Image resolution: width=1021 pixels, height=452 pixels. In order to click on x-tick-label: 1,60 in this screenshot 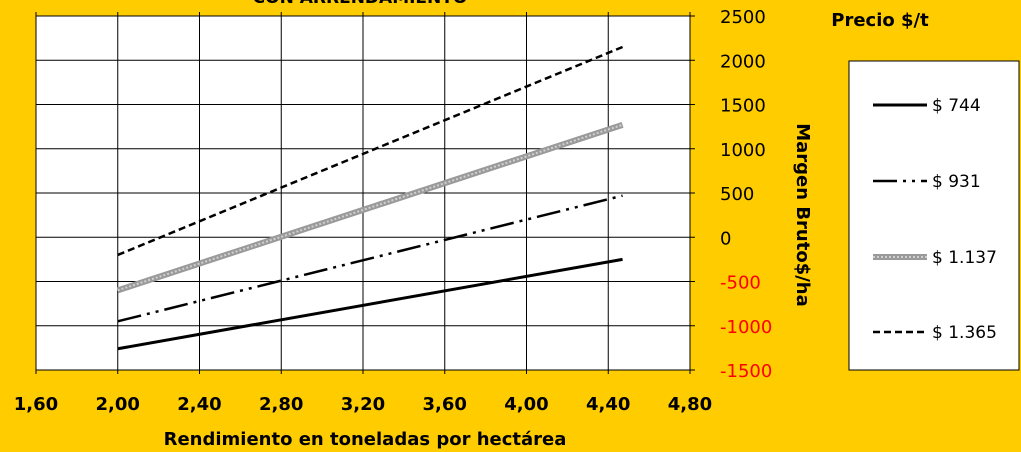, I will do `click(36, 404)`.